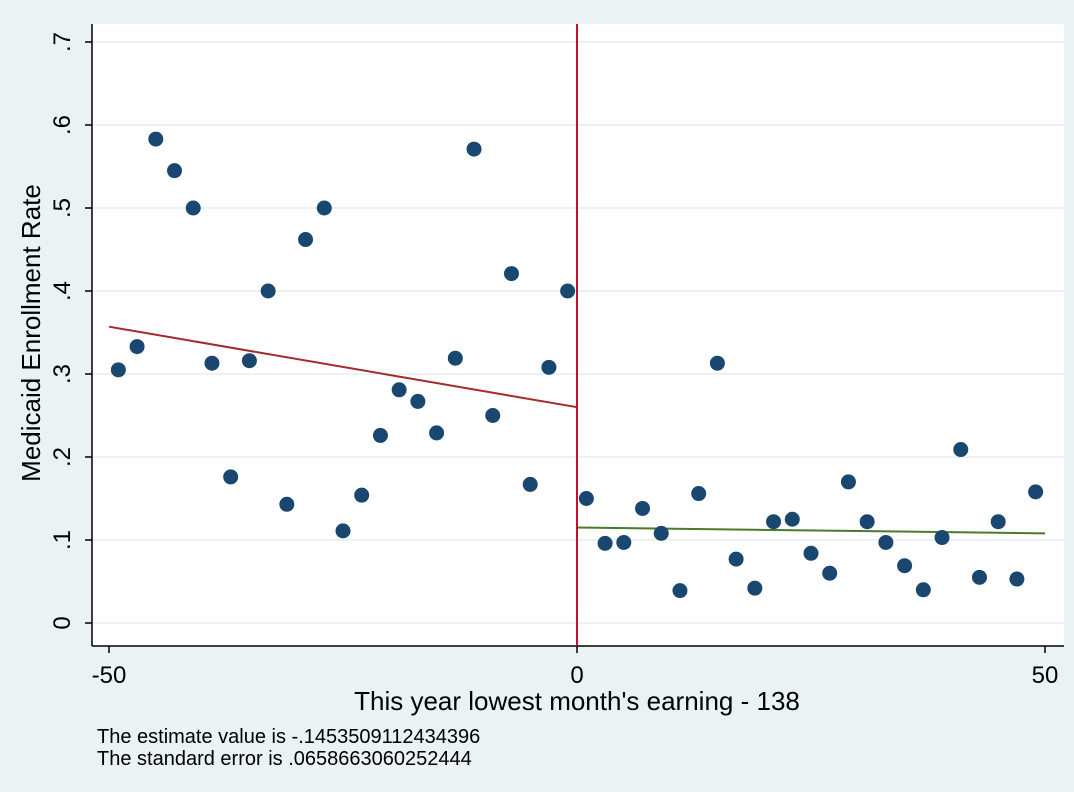 This screenshot has height=792, width=1074. What do you see at coordinates (284, 759) in the screenshot?
I see `std-error-note: The standard error is .0658663060252444` at bounding box center [284, 759].